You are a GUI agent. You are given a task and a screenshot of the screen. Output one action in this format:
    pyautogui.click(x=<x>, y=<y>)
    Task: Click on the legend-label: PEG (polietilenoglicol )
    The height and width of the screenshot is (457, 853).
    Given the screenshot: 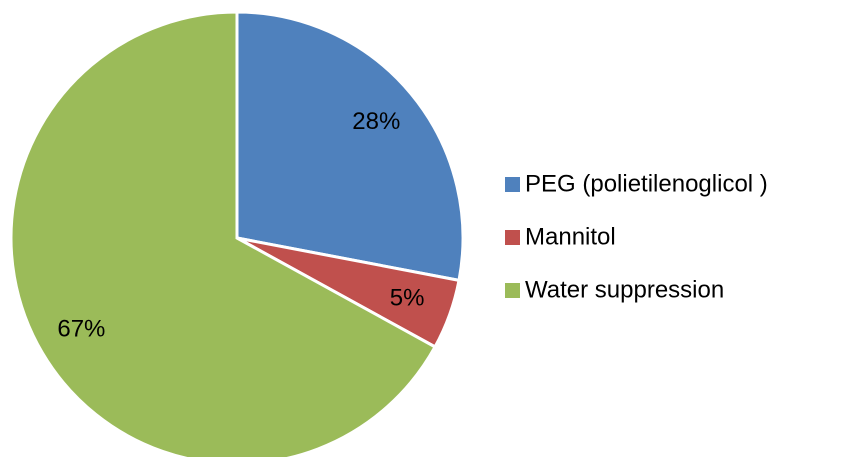 What is the action you would take?
    pyautogui.click(x=646, y=183)
    